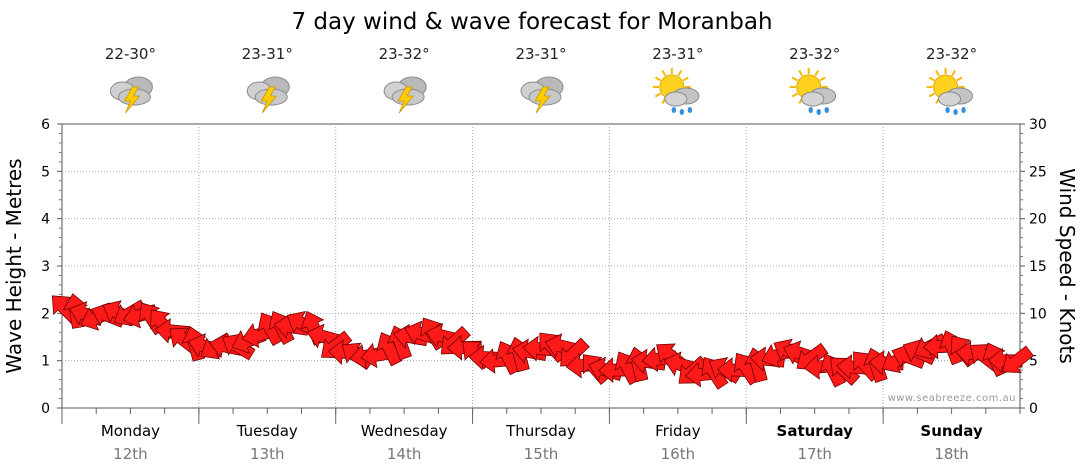 The height and width of the screenshot is (475, 1080). I want to click on day-date: 14th, so click(404, 454).